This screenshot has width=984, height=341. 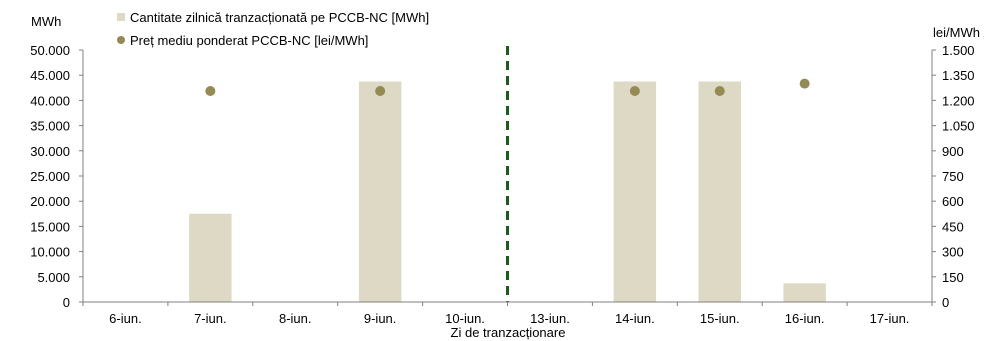 What do you see at coordinates (50, 176) in the screenshot?
I see `y-left-tick-label: 25.000` at bounding box center [50, 176].